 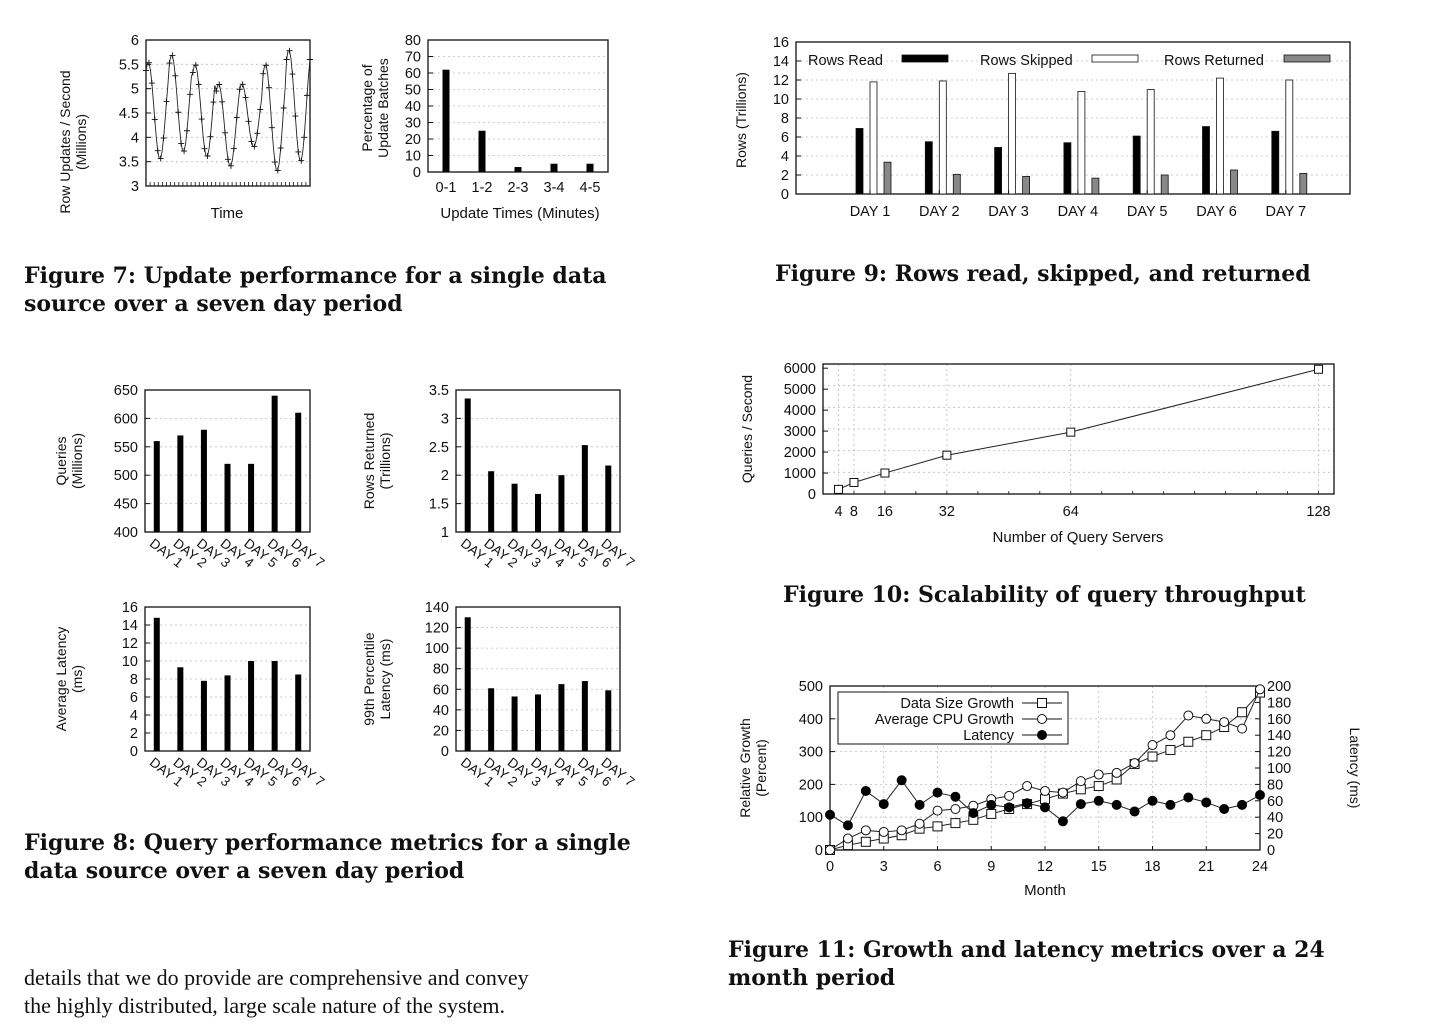 I want to click on x-tick-label: 21, so click(x=1206, y=867).